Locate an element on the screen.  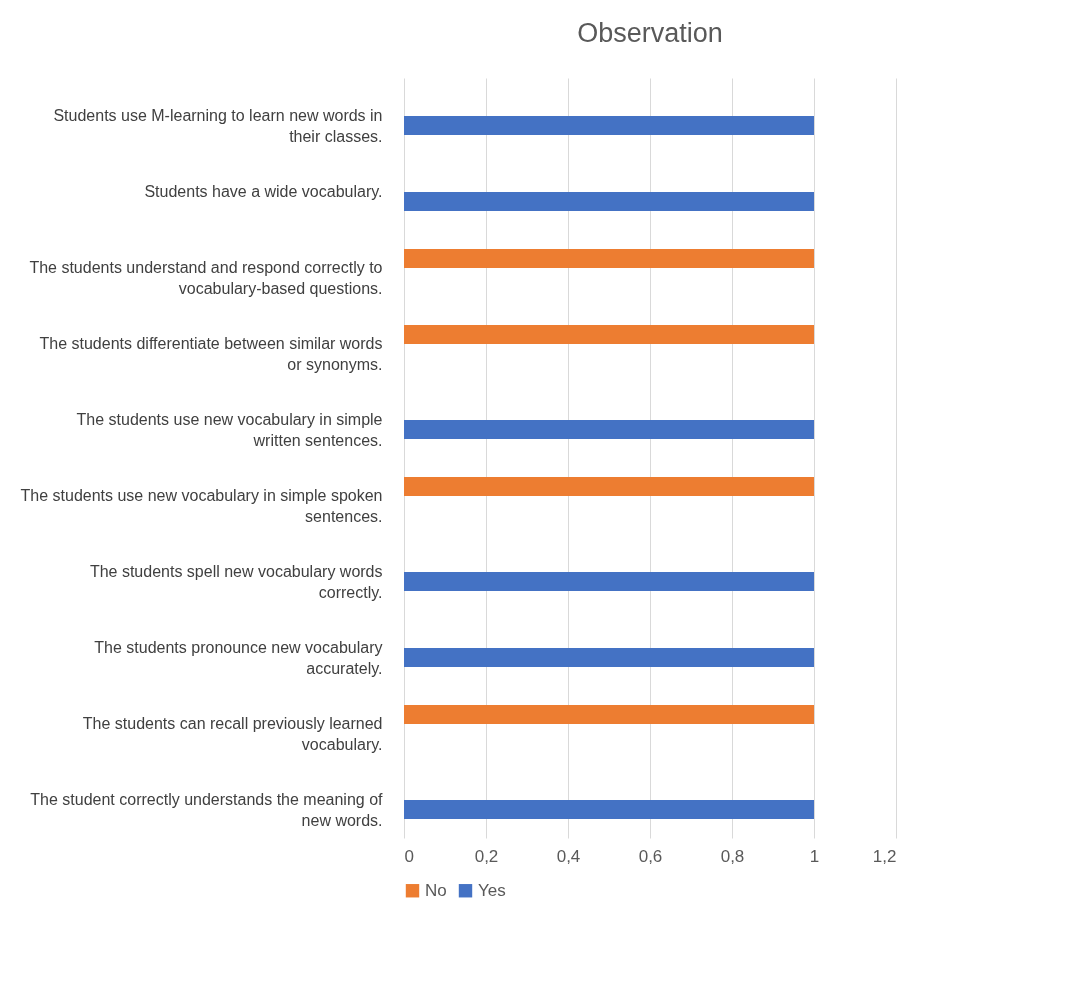
x-tick-label: 1,2 is located at coordinates (884, 856).